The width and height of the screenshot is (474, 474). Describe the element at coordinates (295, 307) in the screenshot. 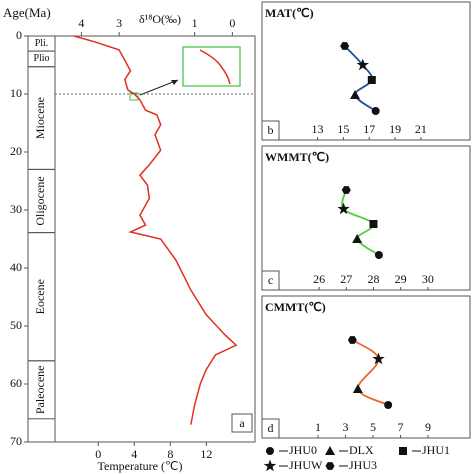

I see `panel-title: CMMT(℃)` at that location.